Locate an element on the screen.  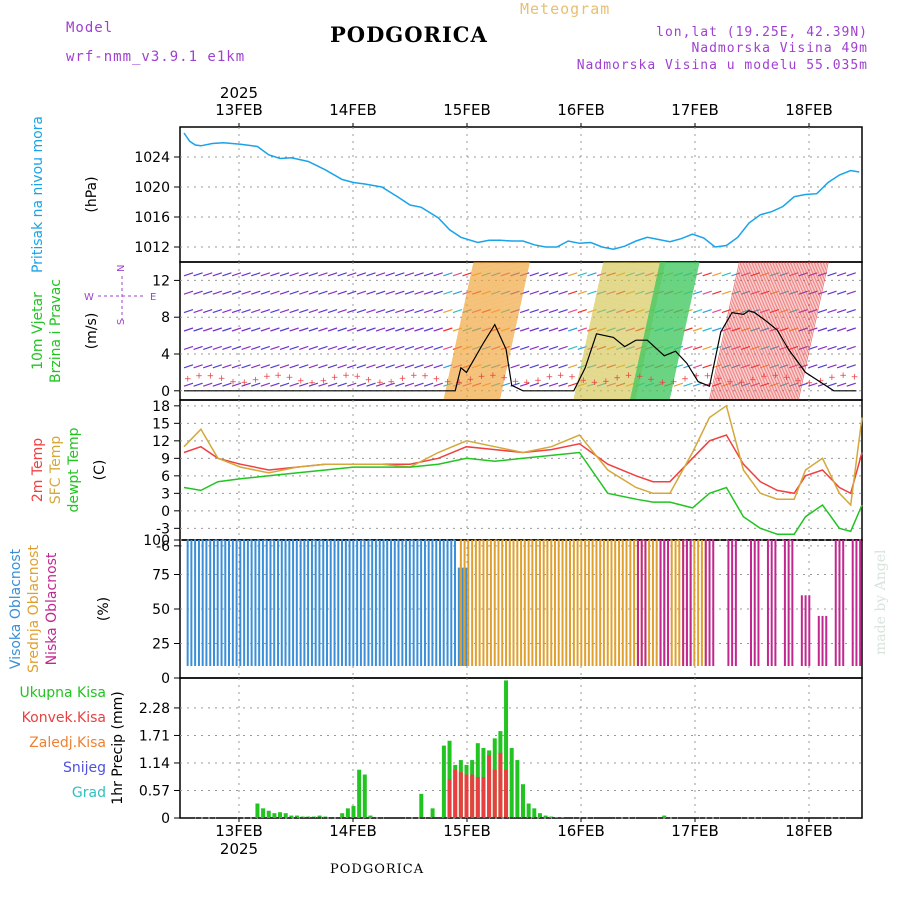
y-tick-label: 2.28 is located at coordinates (154, 709).